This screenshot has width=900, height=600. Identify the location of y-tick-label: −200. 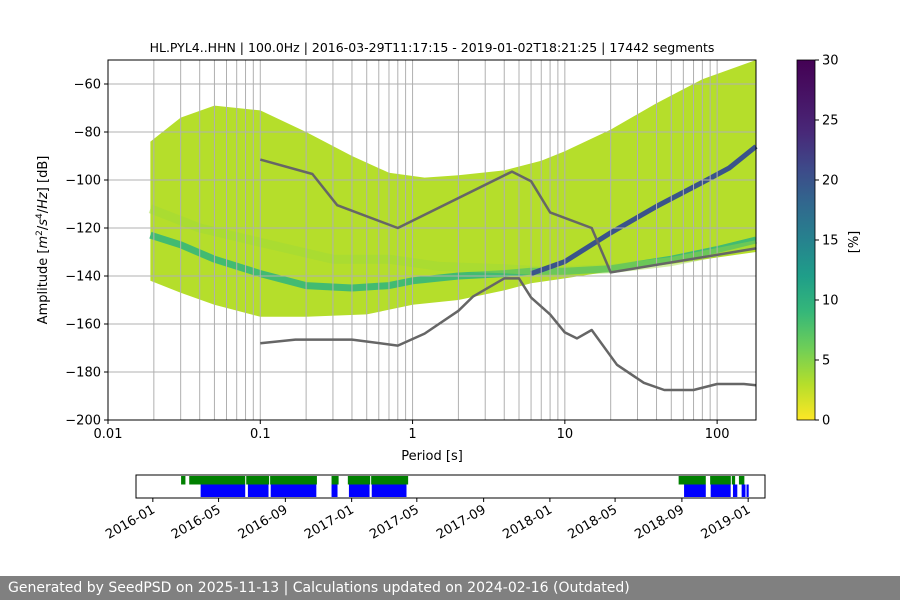
(83, 421).